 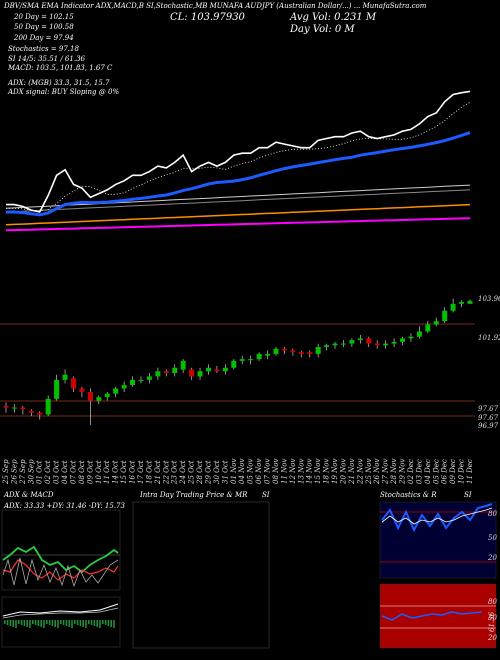 I want to click on adx-values: ADX: 33.33 +DY: 31.46 -DY: 15.73, so click(x=64, y=506).